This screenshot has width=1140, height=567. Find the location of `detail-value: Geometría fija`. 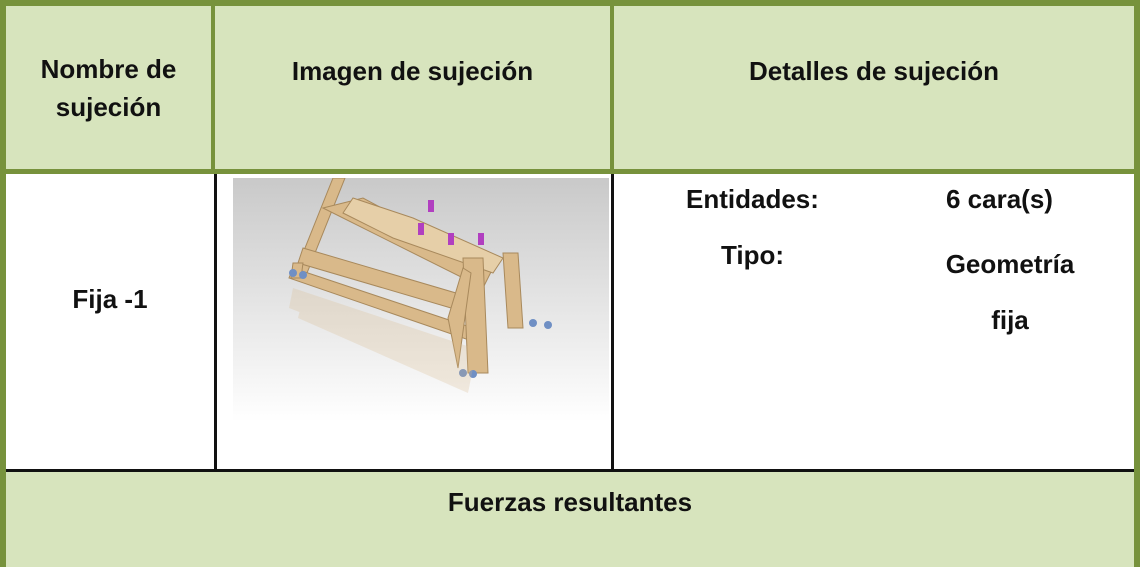

detail-value: Geometría fija is located at coordinates (1010, 292).